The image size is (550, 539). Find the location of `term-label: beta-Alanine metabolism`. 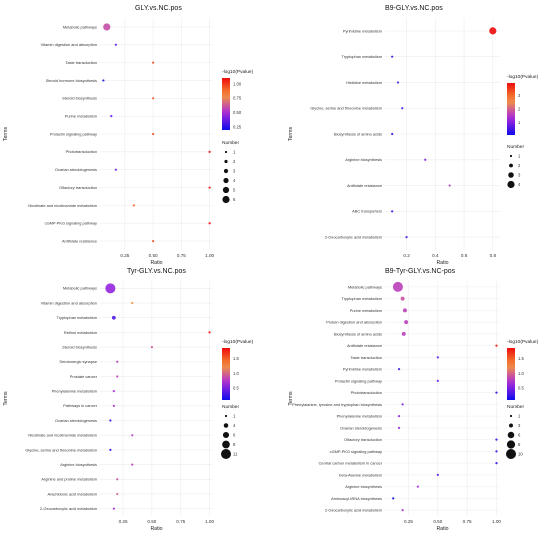

term-label: beta-Alanine metabolism is located at coordinates (360, 474).